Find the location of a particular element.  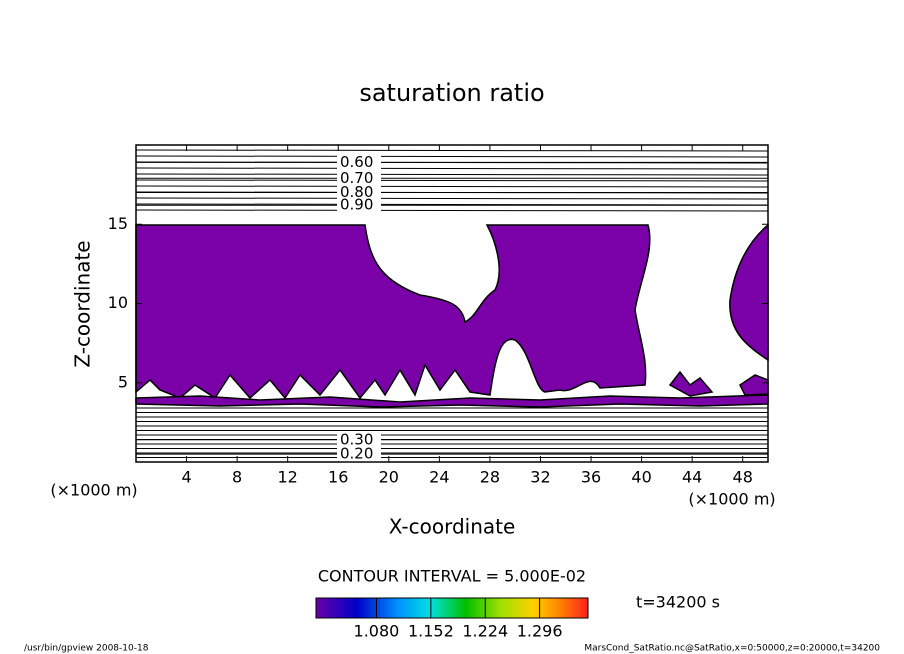

colorbar is located at coordinates (452, 608).